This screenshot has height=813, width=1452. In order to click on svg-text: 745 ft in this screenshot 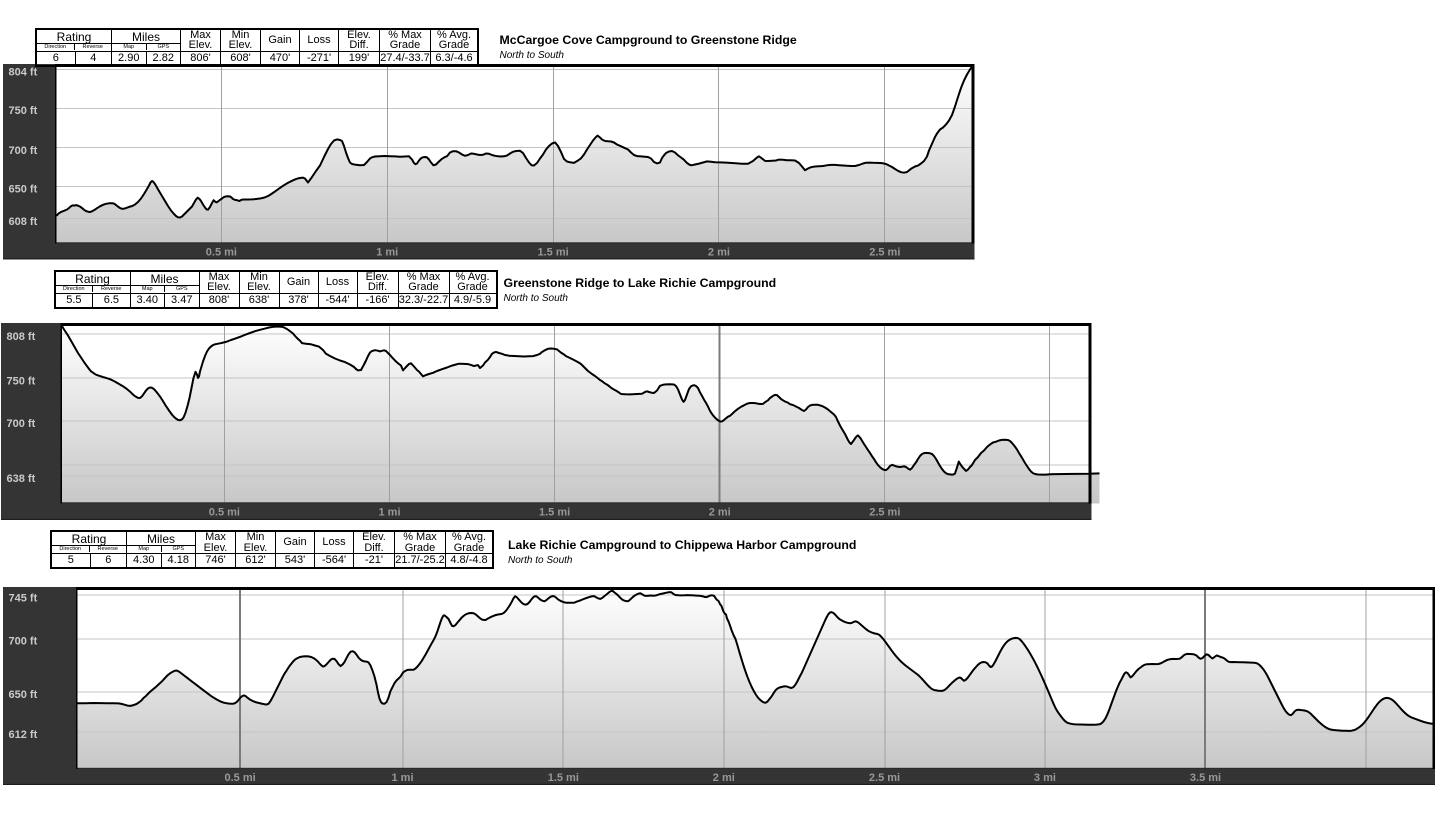, I will do `click(22, 598)`.